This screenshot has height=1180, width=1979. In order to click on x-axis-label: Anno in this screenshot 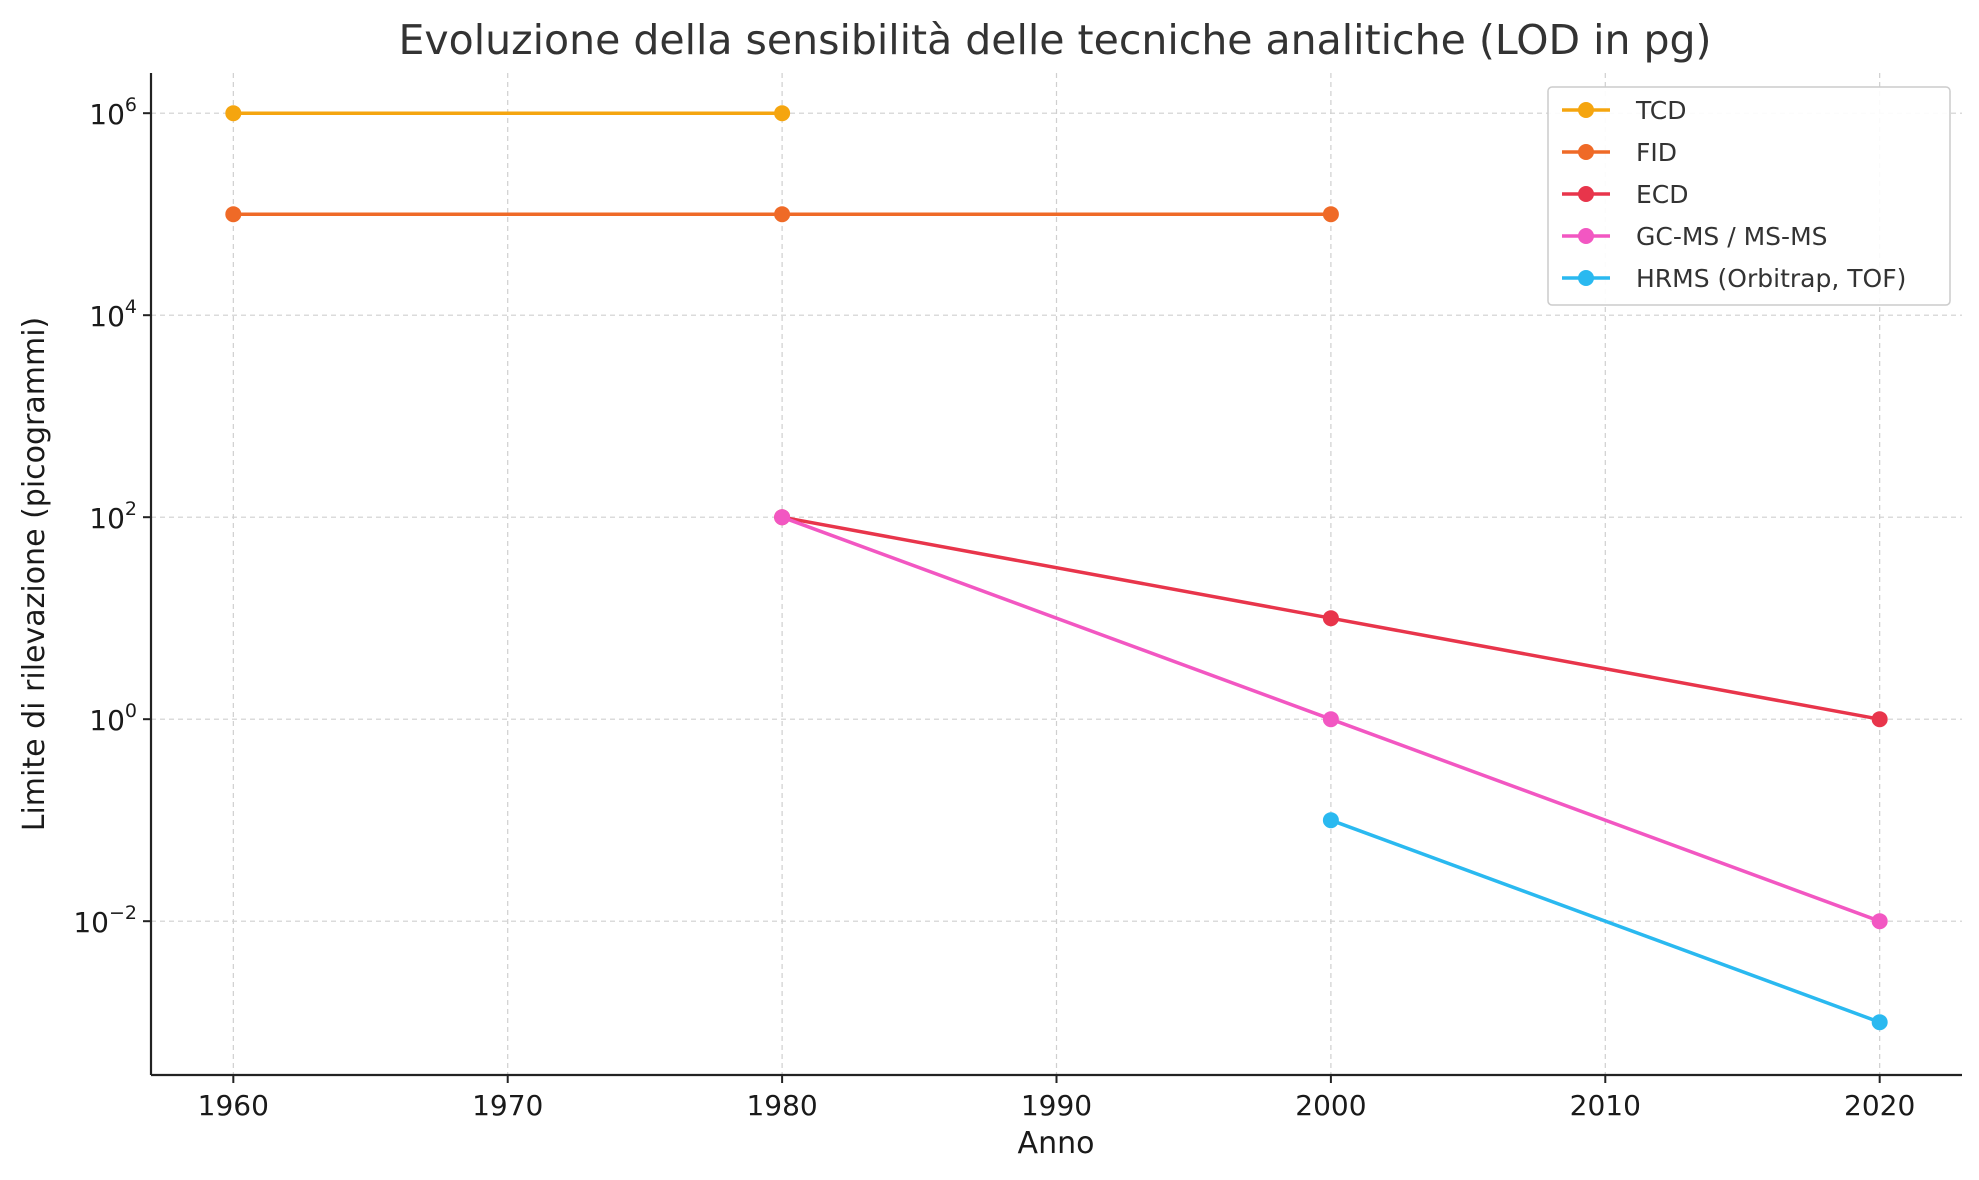, I will do `click(1056, 1143)`.